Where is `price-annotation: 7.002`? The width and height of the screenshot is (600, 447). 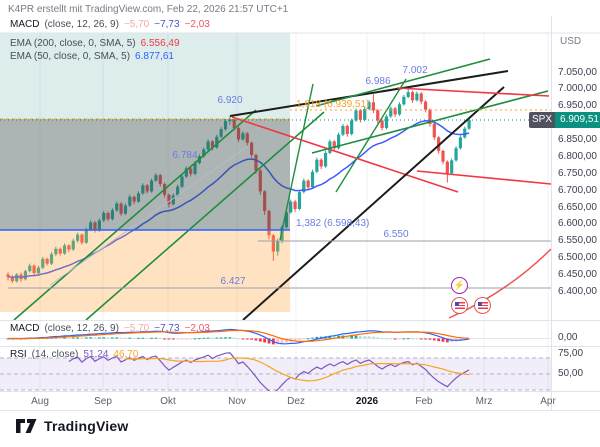 price-annotation: 7.002 is located at coordinates (414, 70).